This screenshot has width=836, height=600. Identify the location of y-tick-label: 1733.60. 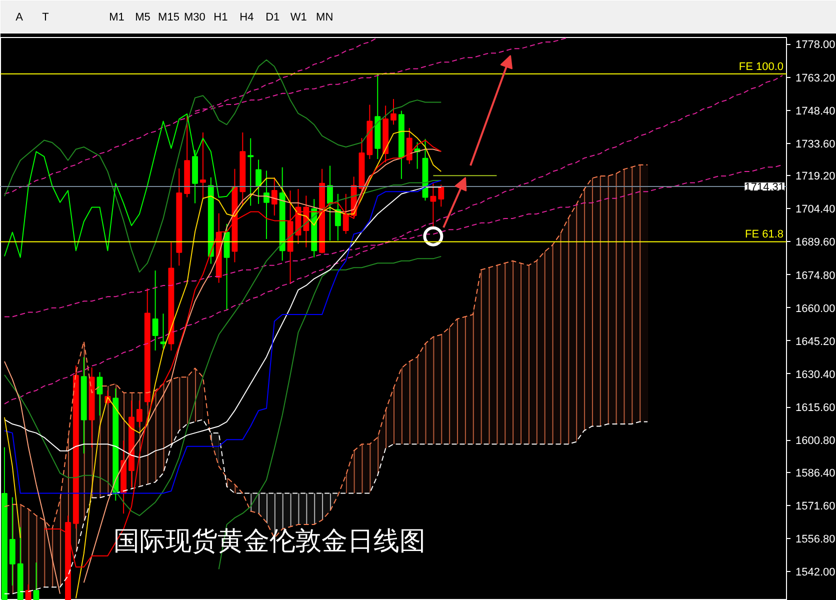
(816, 144).